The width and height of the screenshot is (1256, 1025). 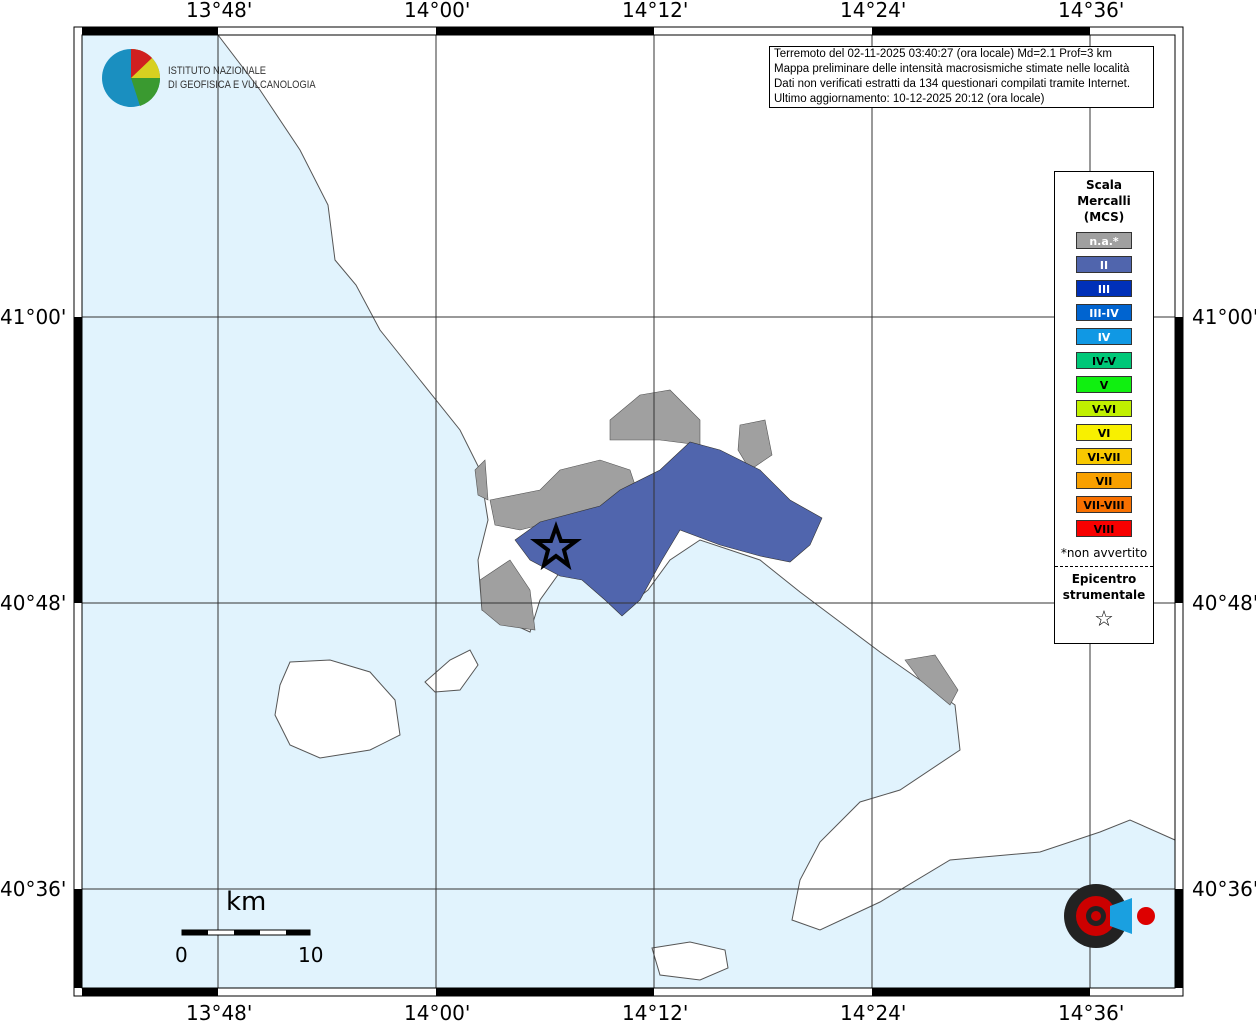 I want to click on epicenter-star, so click(x=556, y=546).